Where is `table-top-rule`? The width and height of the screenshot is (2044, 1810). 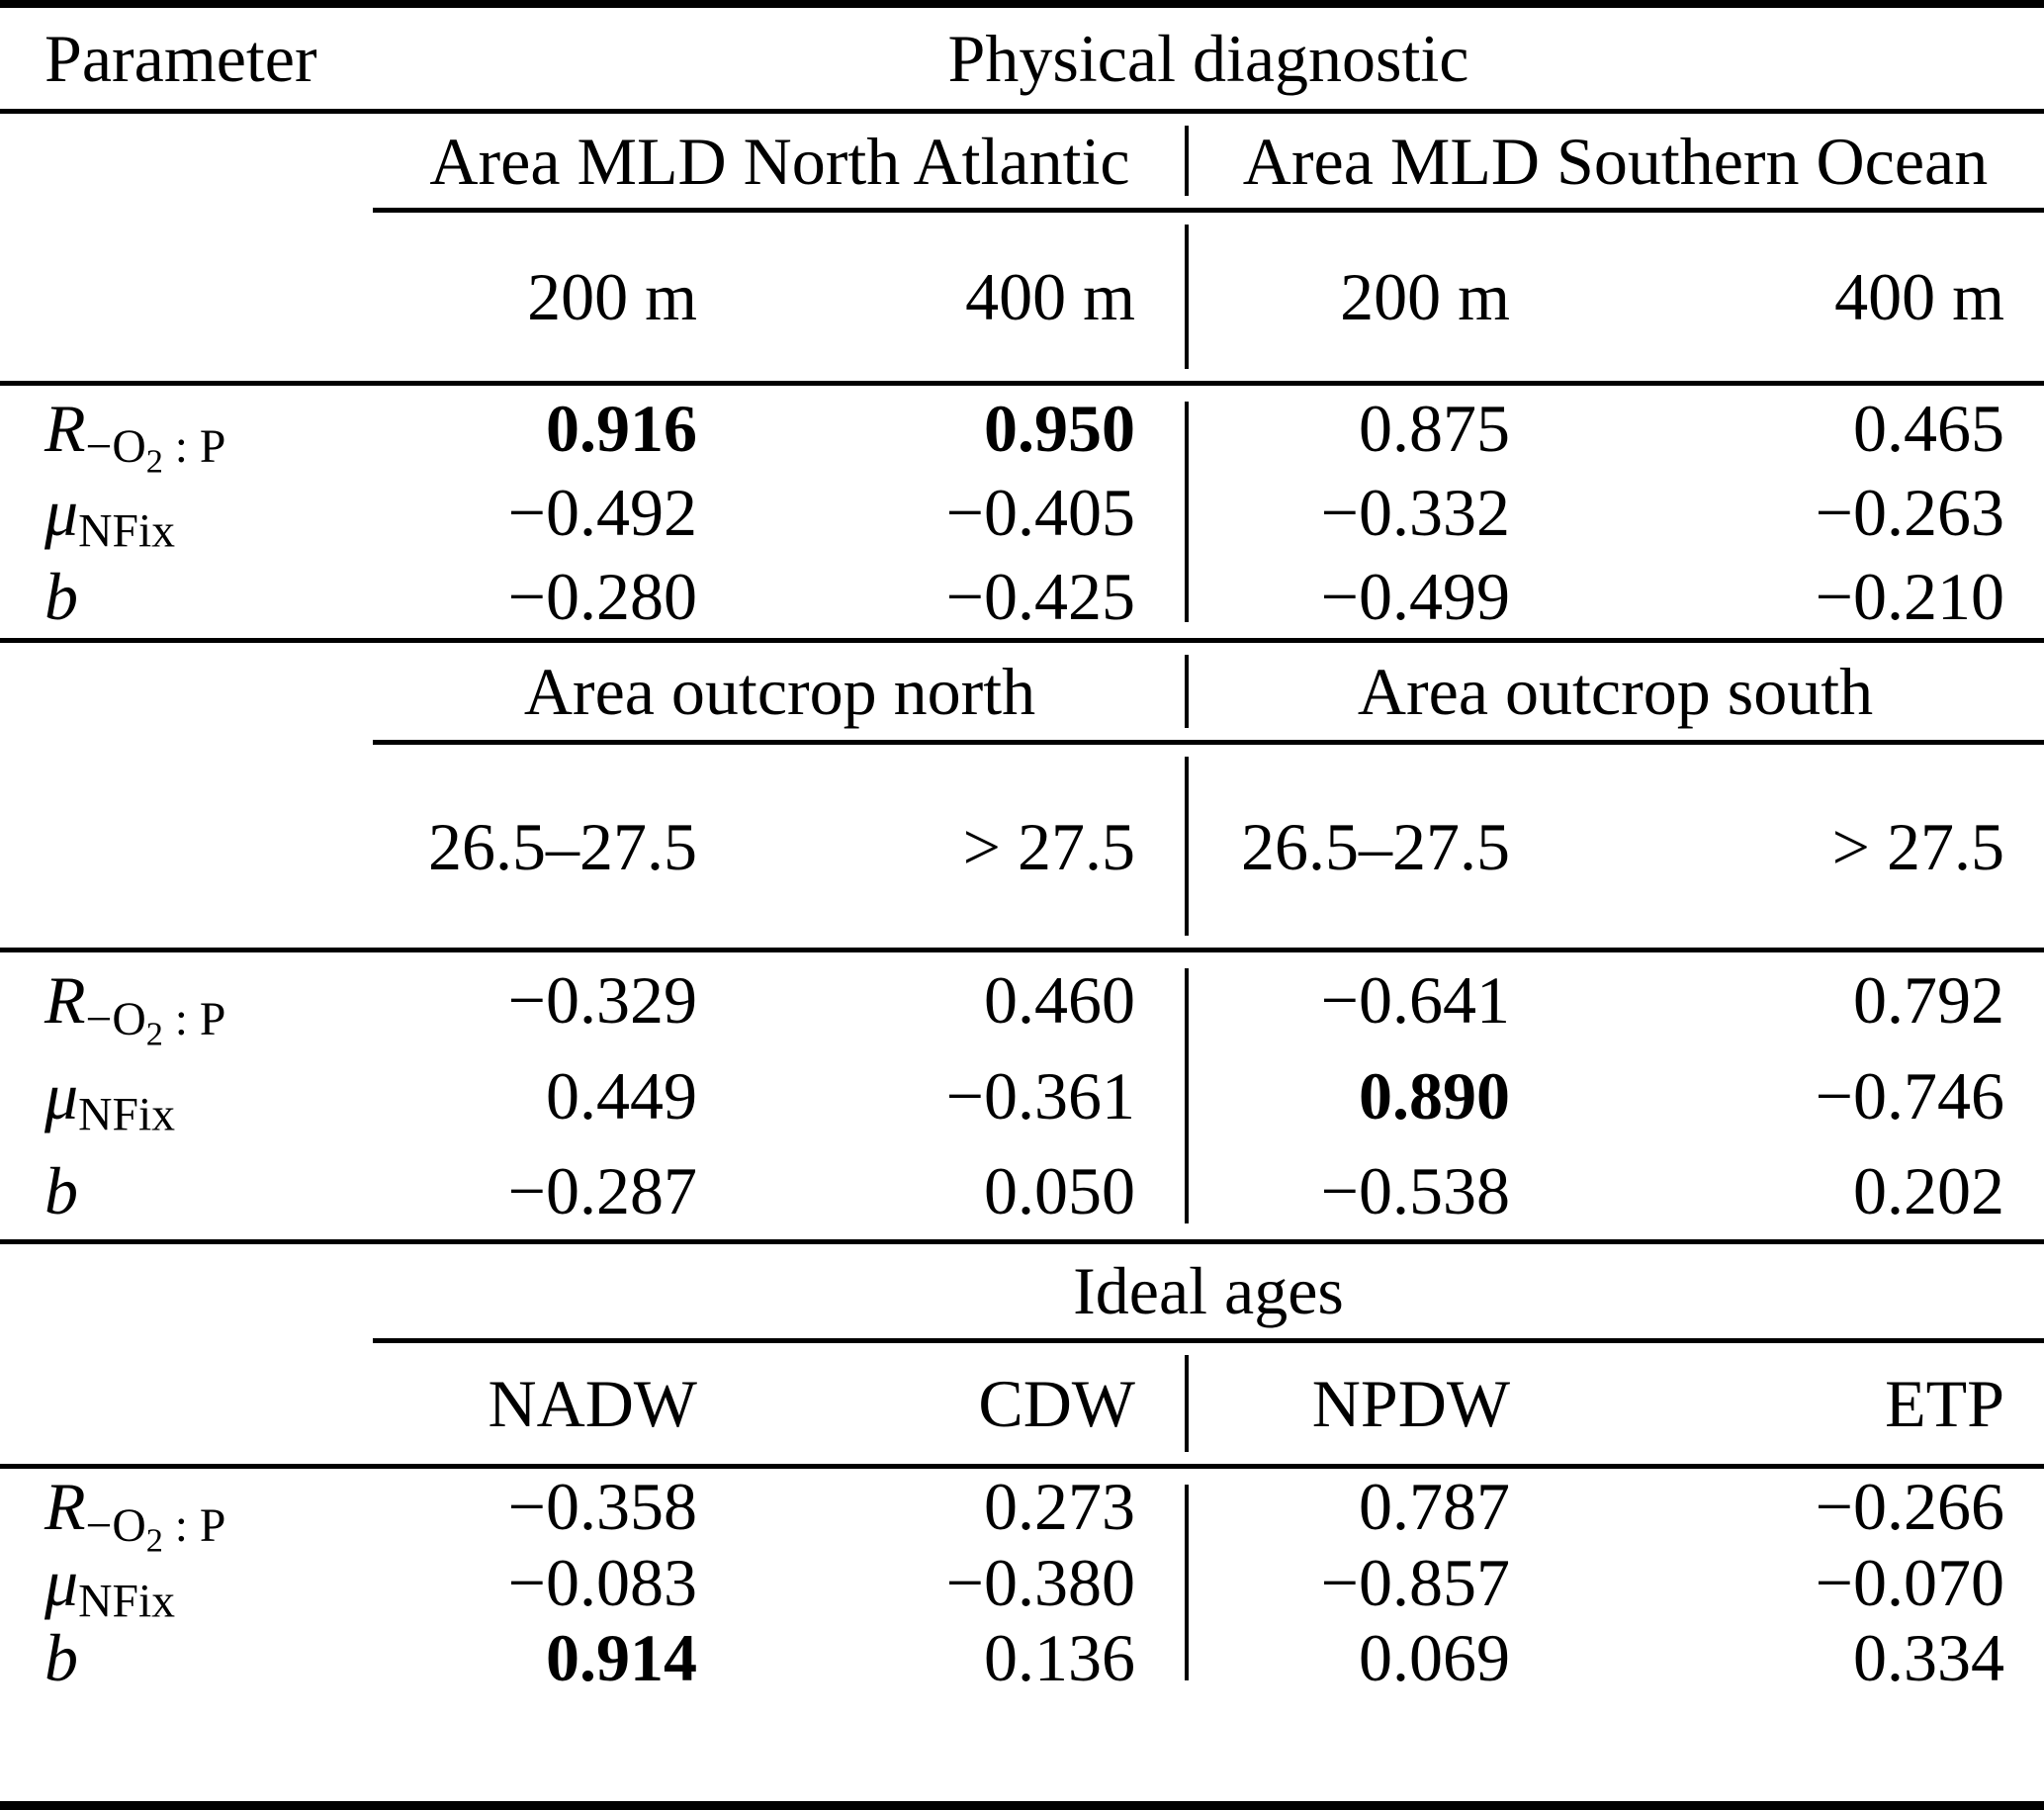 table-top-rule is located at coordinates (1022, 4).